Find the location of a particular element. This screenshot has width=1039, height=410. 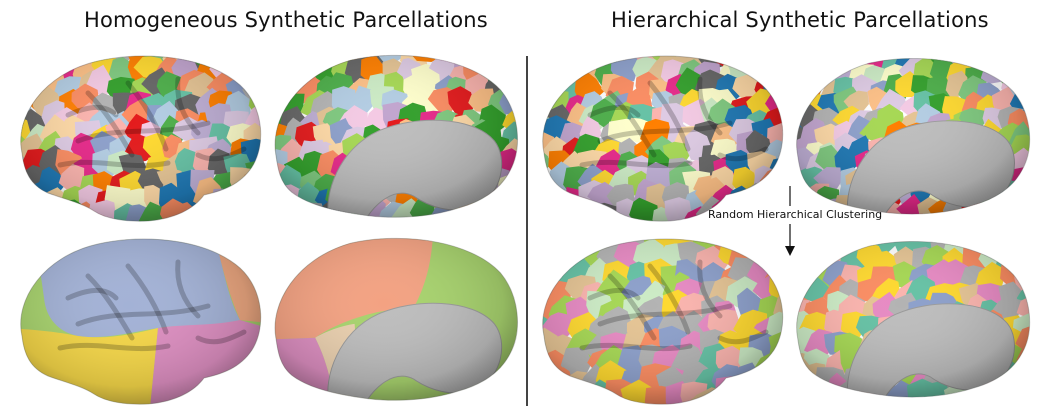

right-panel-title: Hierarchical Synthetic Parcellations is located at coordinates (800, 20).